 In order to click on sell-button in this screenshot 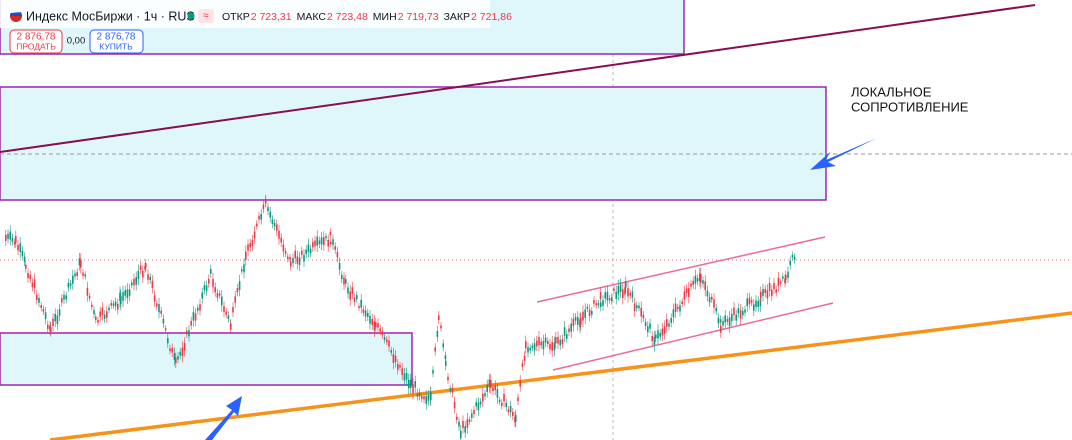, I will do `click(36, 41)`.